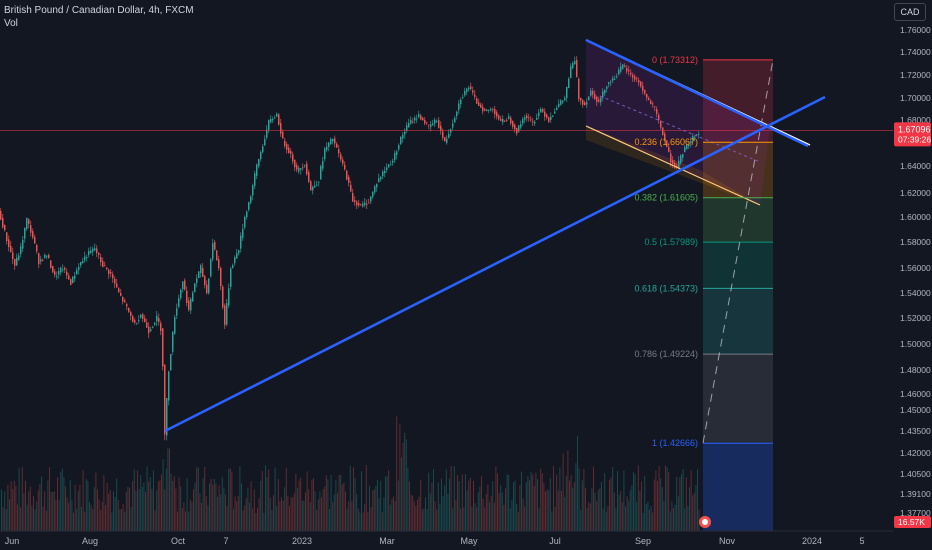  What do you see at coordinates (915, 242) in the screenshot?
I see `price-tick-label: 1.58000` at bounding box center [915, 242].